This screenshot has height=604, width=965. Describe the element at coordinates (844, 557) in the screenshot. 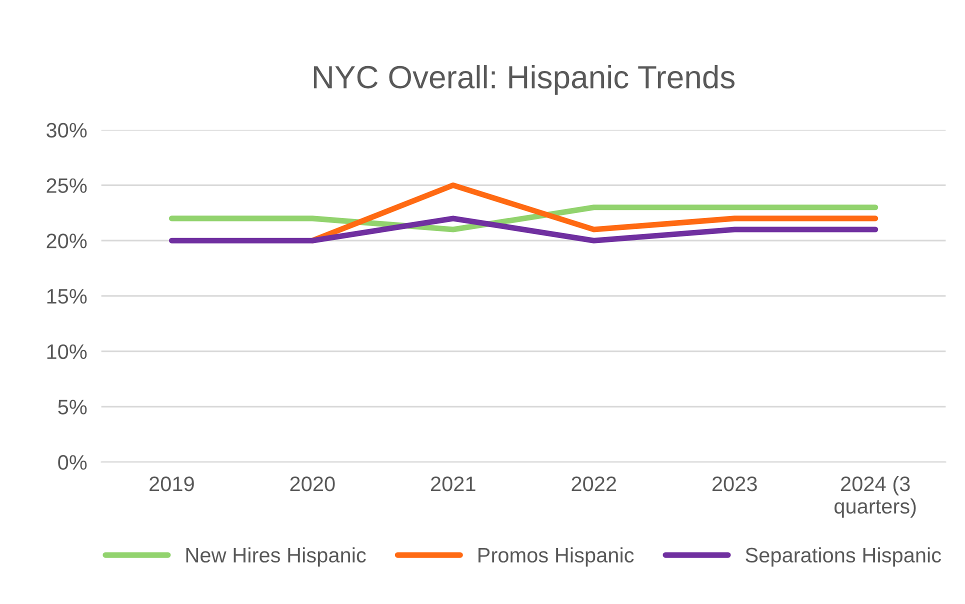

I see `legend-label: Separations Hispanic` at that location.